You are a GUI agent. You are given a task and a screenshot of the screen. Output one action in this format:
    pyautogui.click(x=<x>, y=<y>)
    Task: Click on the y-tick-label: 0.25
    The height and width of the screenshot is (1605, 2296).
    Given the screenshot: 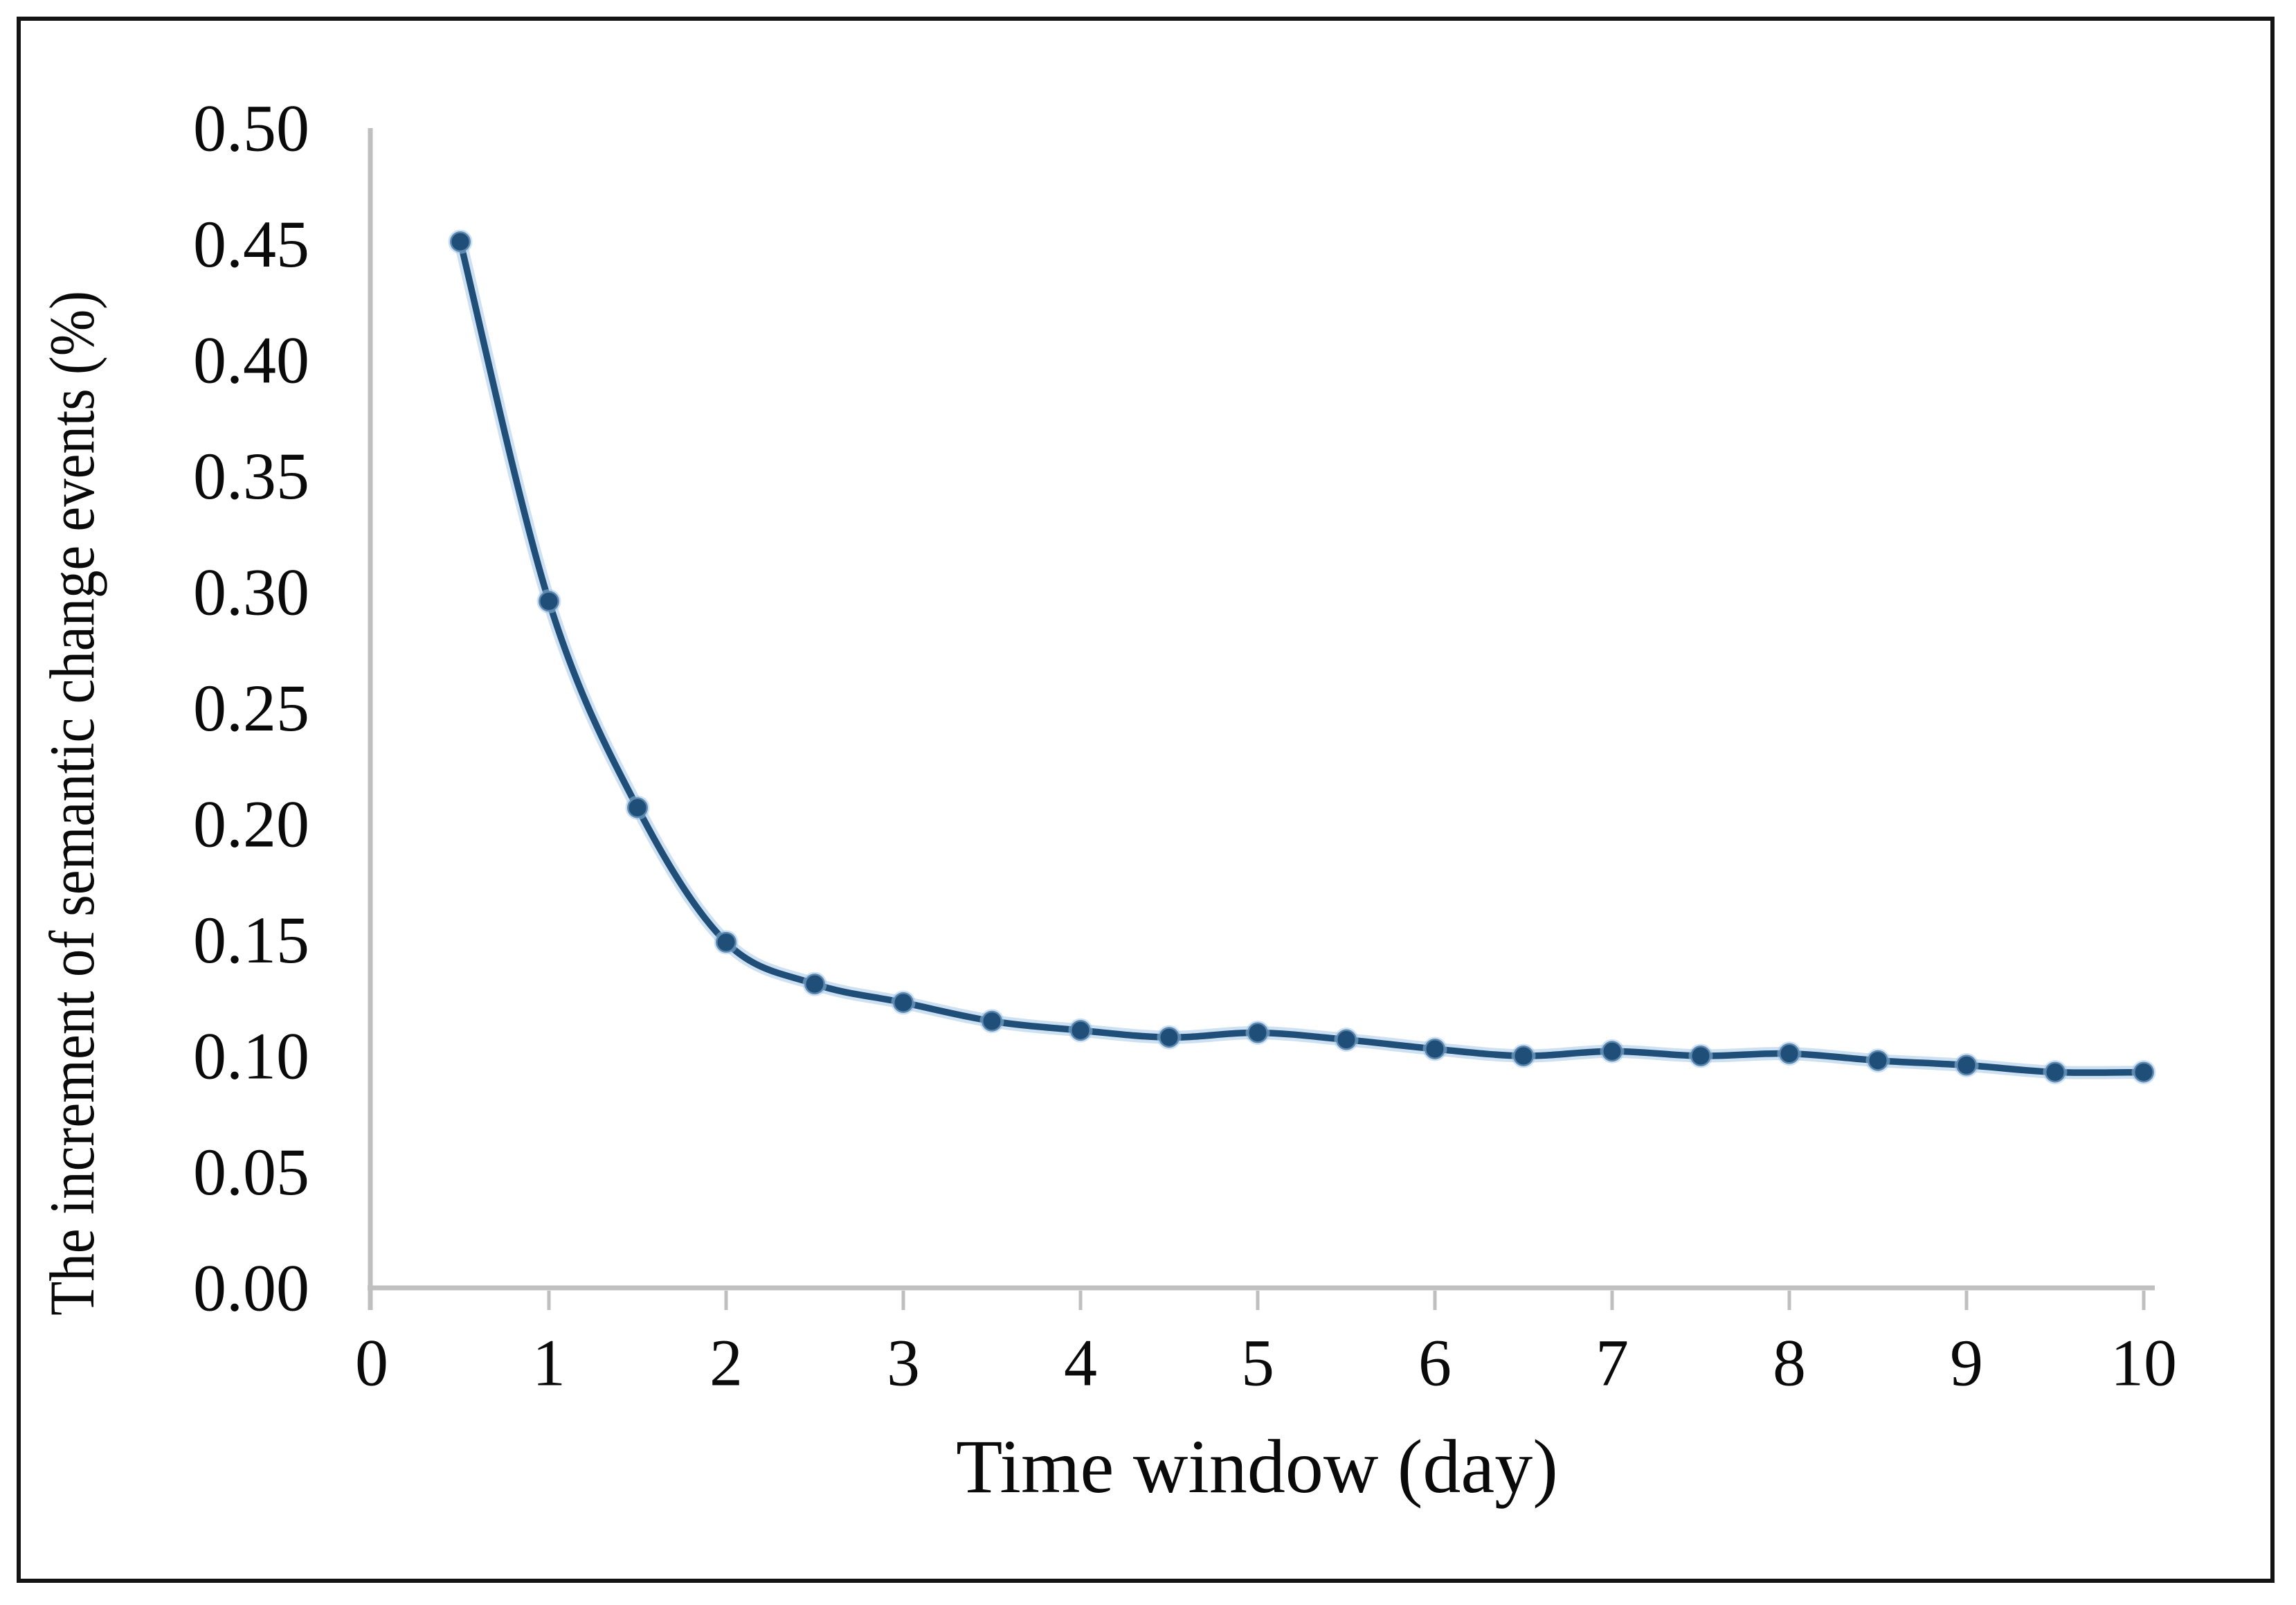 What is the action you would take?
    pyautogui.click(x=251, y=708)
    